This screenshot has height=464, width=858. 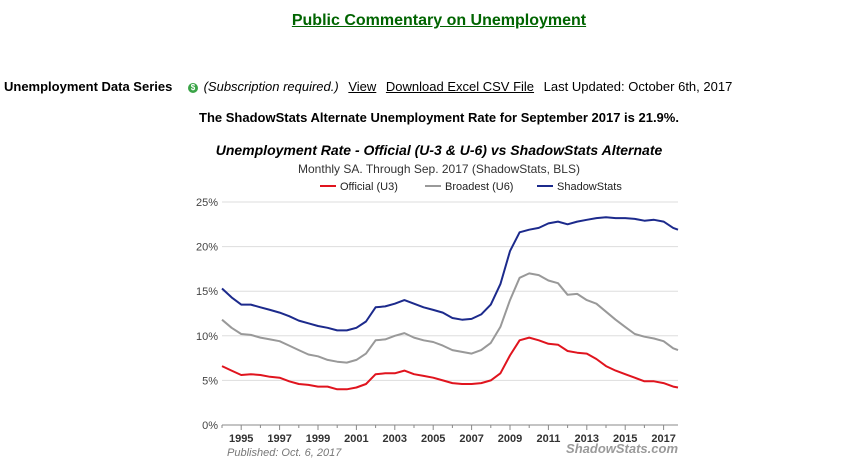 I want to click on series-line-official-u3, so click(x=450, y=363).